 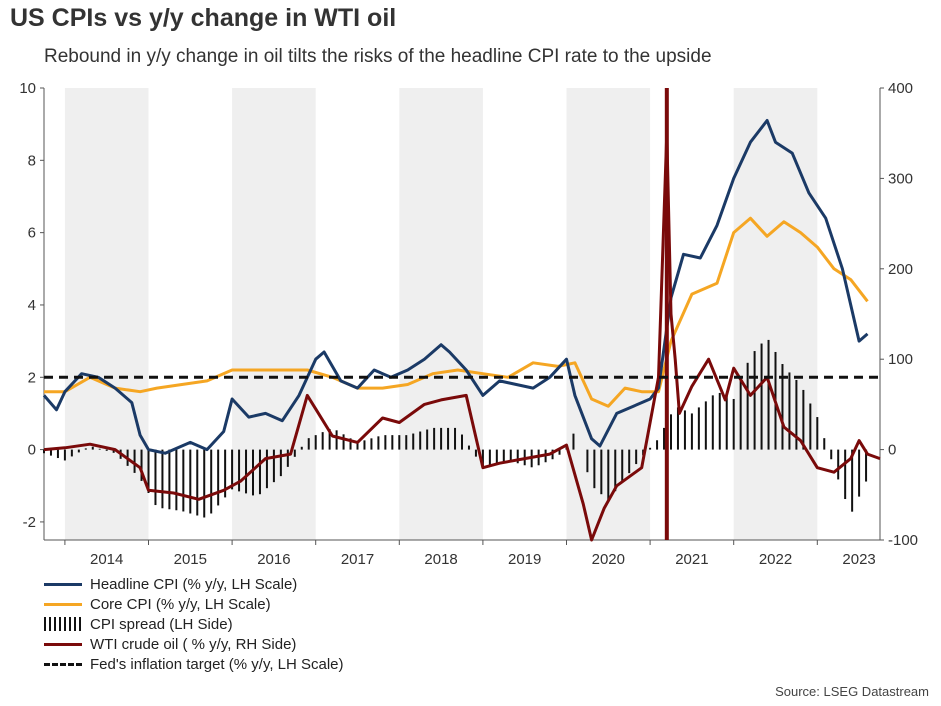 What do you see at coordinates (900, 178) in the screenshot?
I see `right-axis-tick-label: 300` at bounding box center [900, 178].